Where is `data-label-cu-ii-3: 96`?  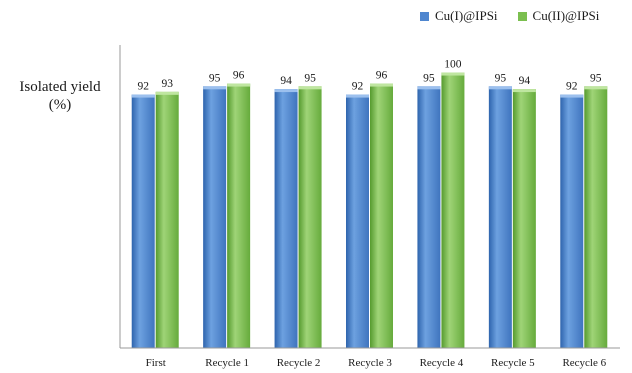
data-label-cu-ii-3: 96 is located at coordinates (382, 76).